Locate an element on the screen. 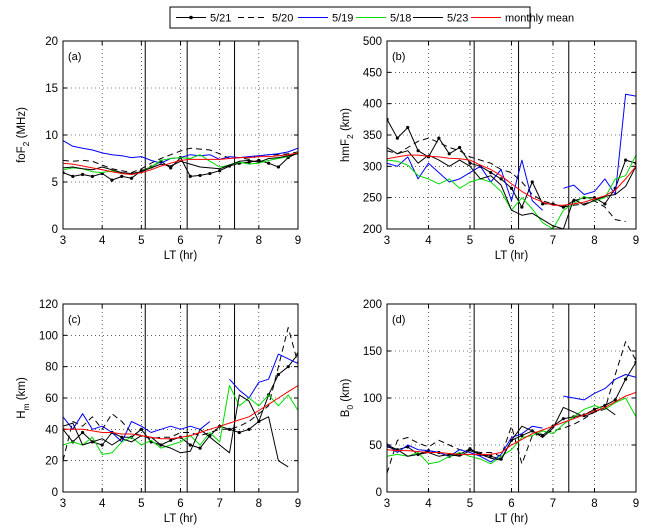  y-tick-label: 50 is located at coordinates (375, 446).